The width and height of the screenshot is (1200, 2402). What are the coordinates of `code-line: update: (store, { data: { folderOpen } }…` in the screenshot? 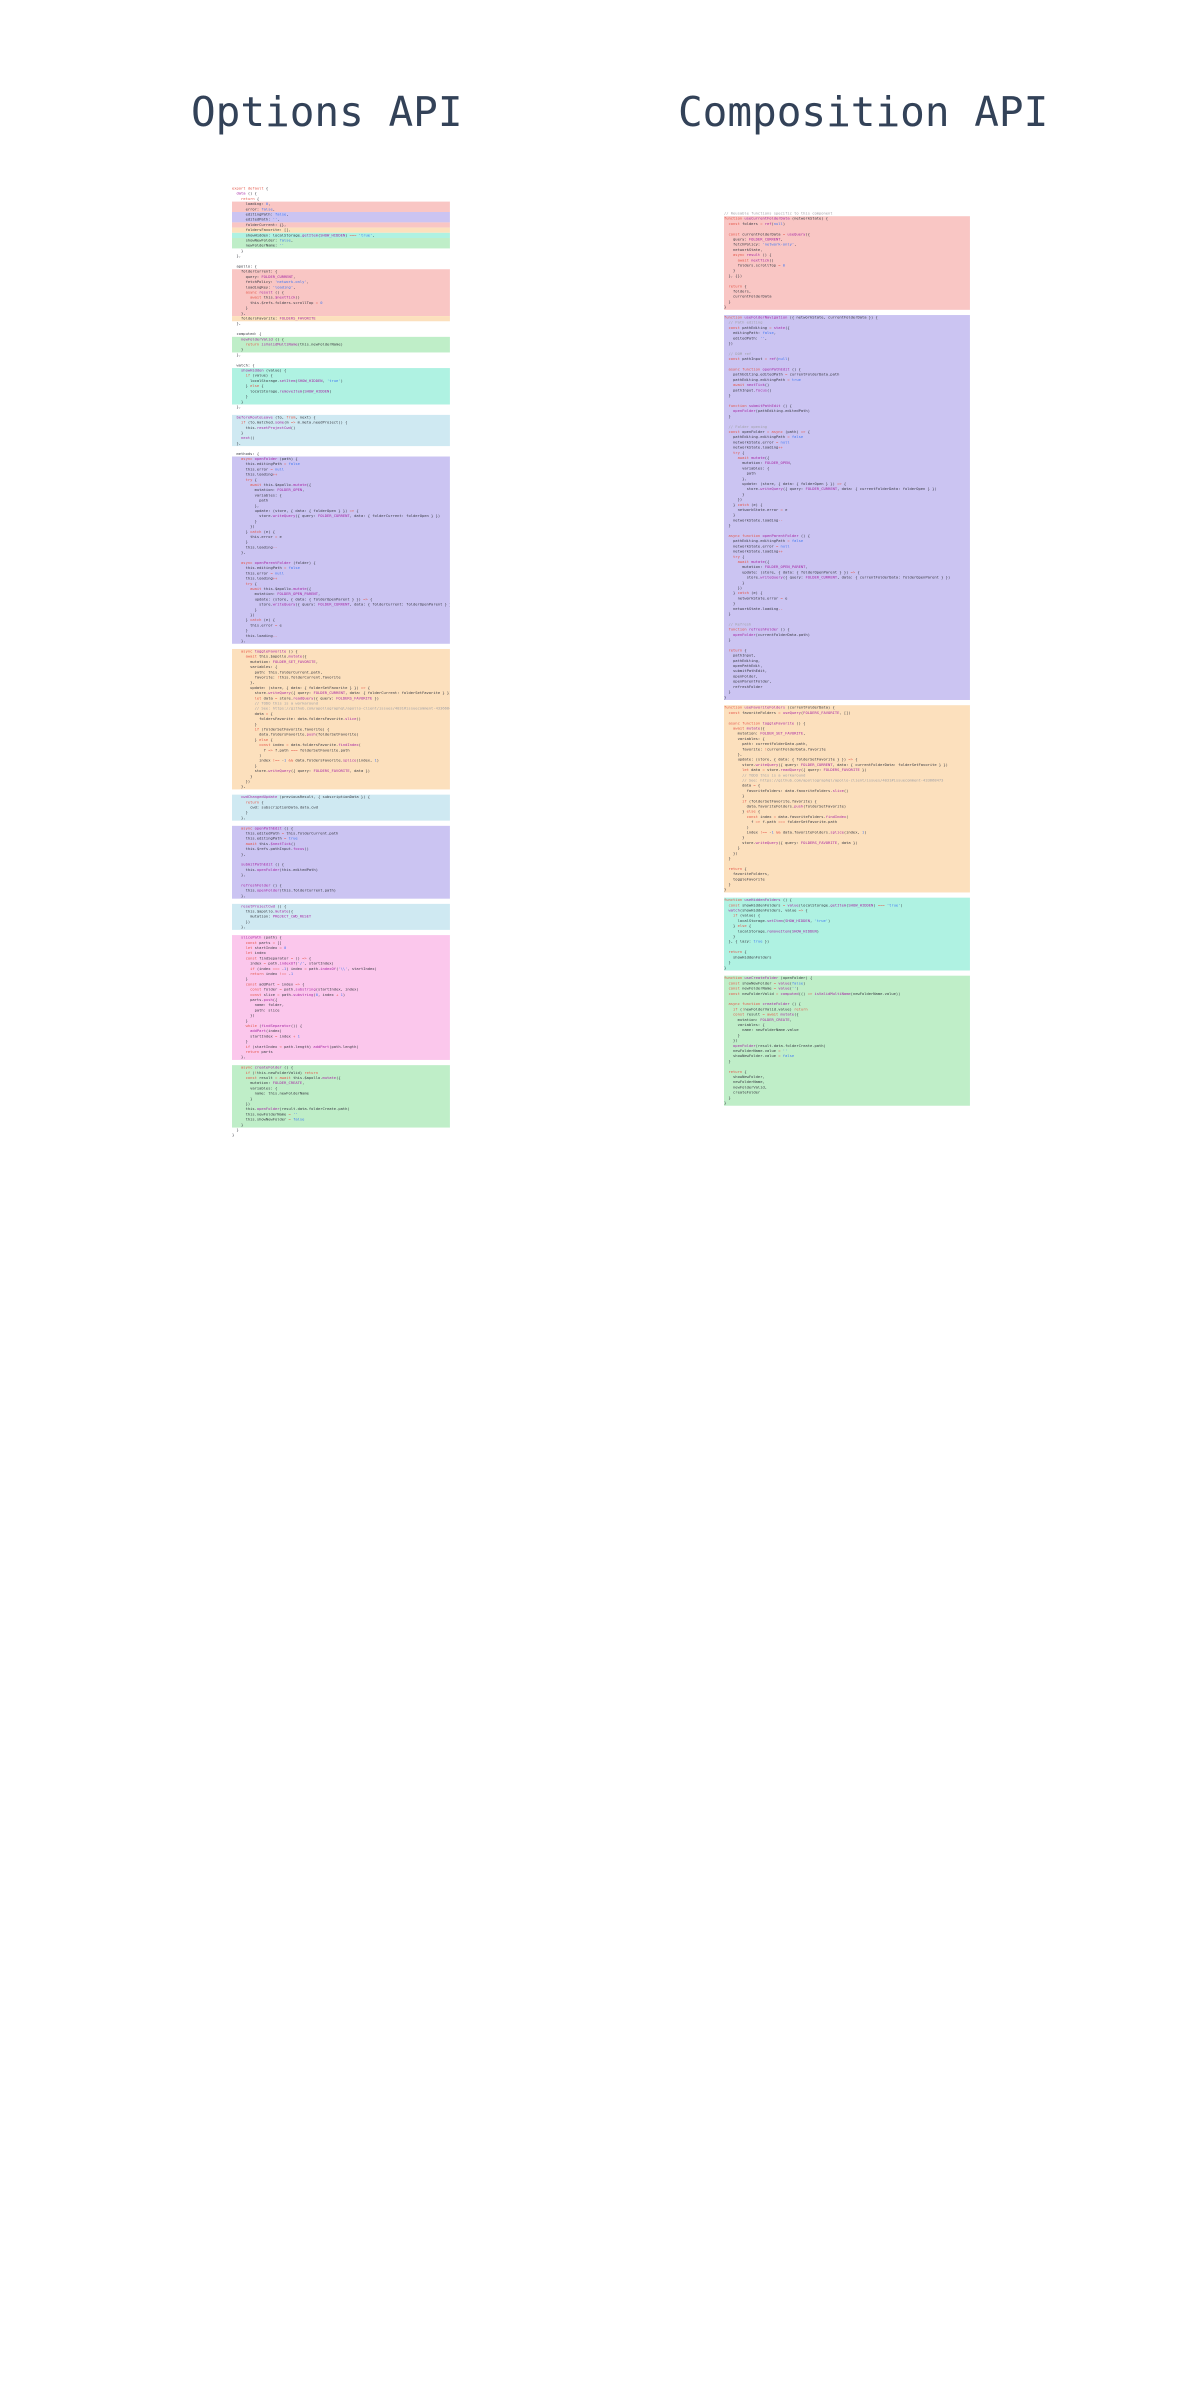 It's located at (295, 511).